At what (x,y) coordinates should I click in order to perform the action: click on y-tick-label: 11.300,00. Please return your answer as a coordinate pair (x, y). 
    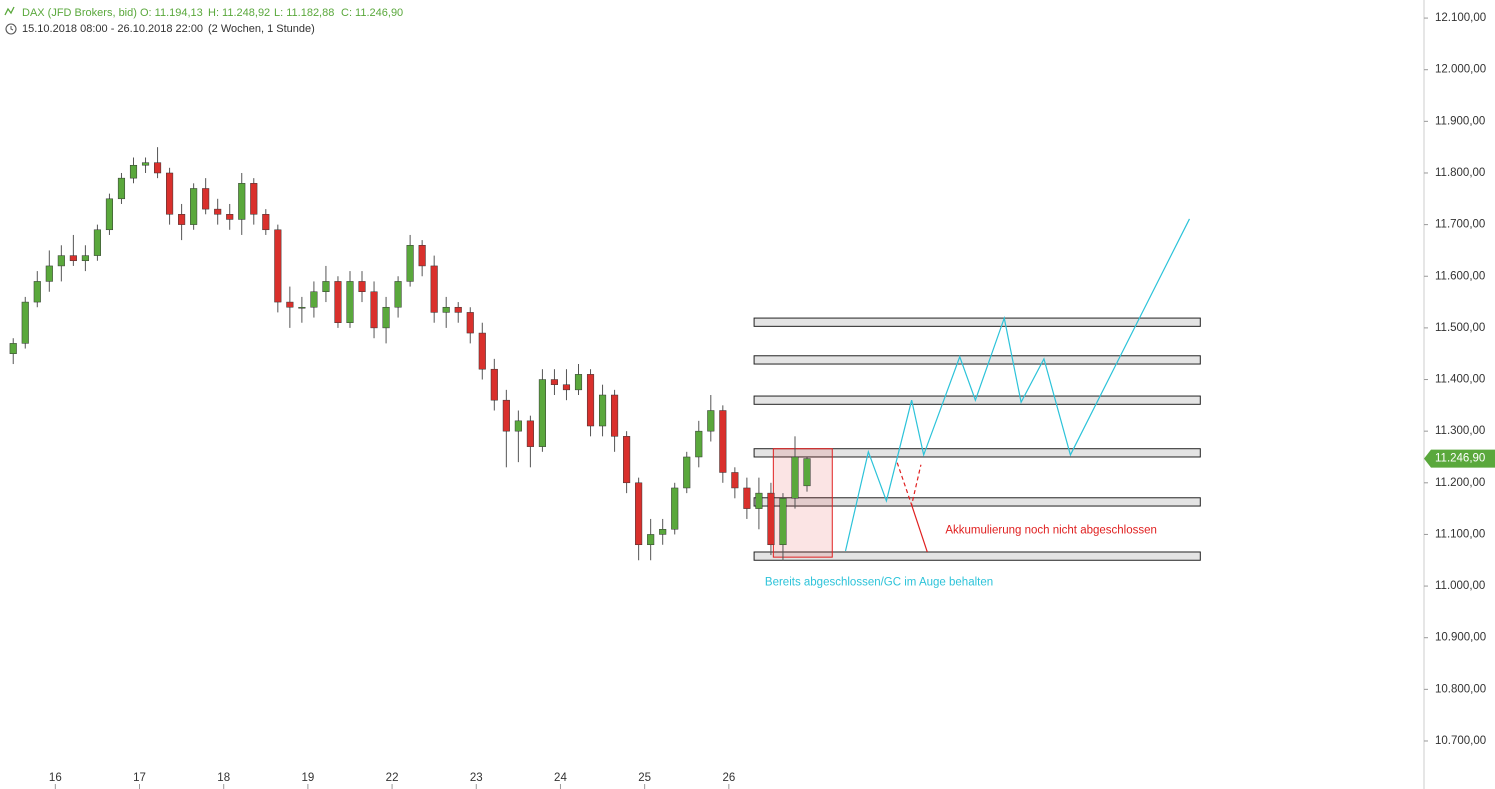
    Looking at the image, I should click on (1460, 431).